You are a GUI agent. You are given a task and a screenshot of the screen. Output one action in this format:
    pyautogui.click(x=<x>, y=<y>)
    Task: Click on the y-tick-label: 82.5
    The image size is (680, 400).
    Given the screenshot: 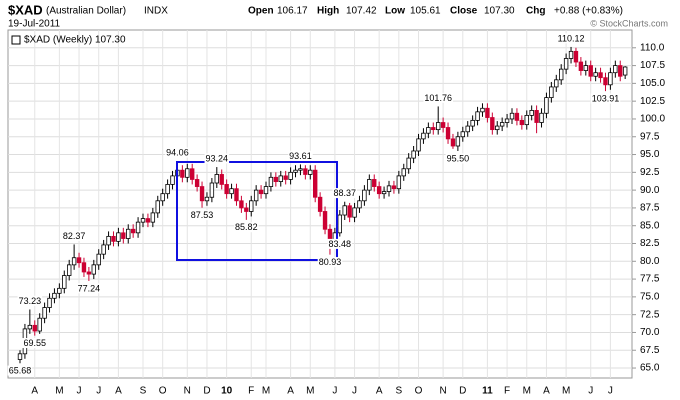 What is the action you would take?
    pyautogui.click(x=650, y=243)
    